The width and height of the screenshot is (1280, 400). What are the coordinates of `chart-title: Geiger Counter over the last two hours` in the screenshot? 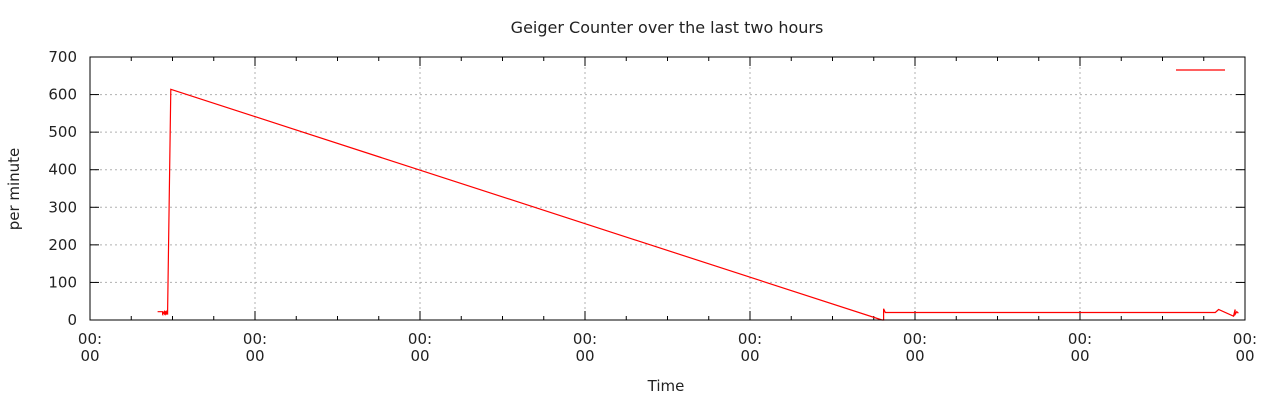 It's located at (667, 27).